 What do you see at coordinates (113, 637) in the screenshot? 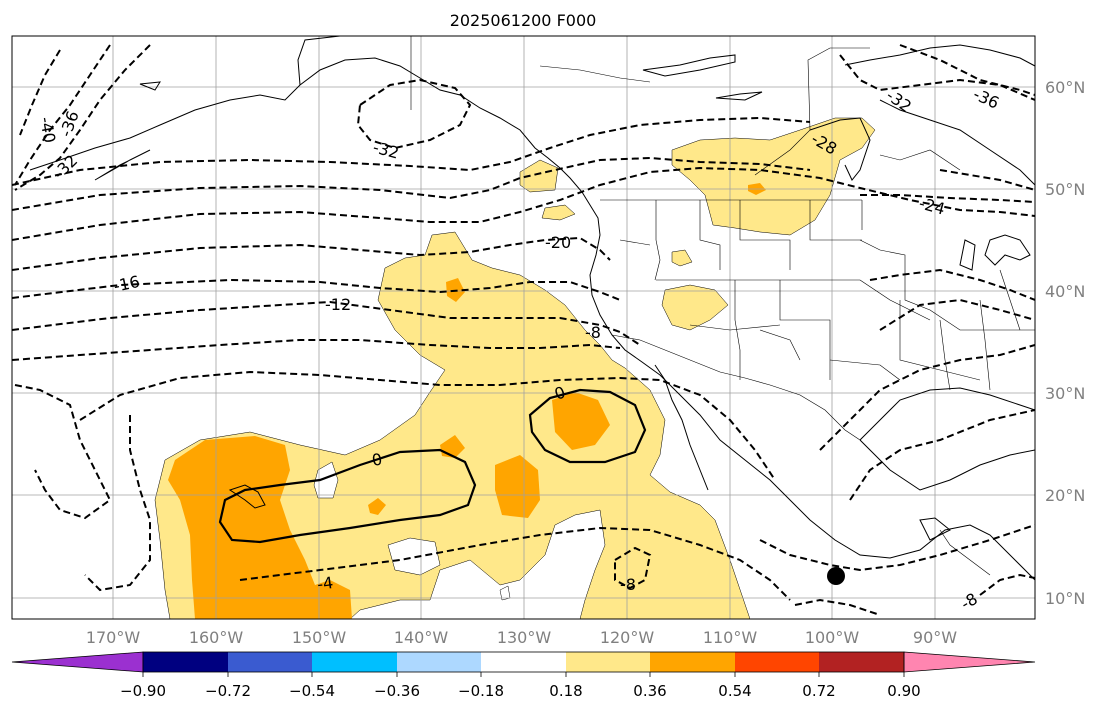
I see `lon-label: 170°W` at bounding box center [113, 637].